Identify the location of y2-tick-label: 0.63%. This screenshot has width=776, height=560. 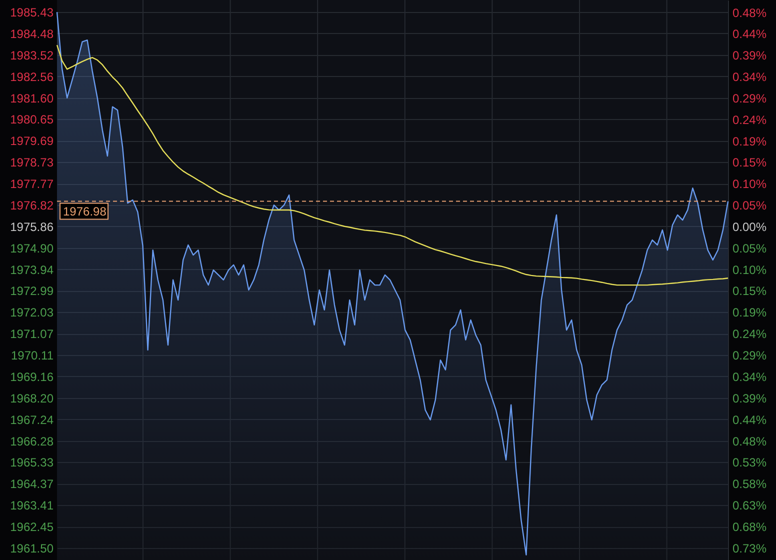
(749, 505).